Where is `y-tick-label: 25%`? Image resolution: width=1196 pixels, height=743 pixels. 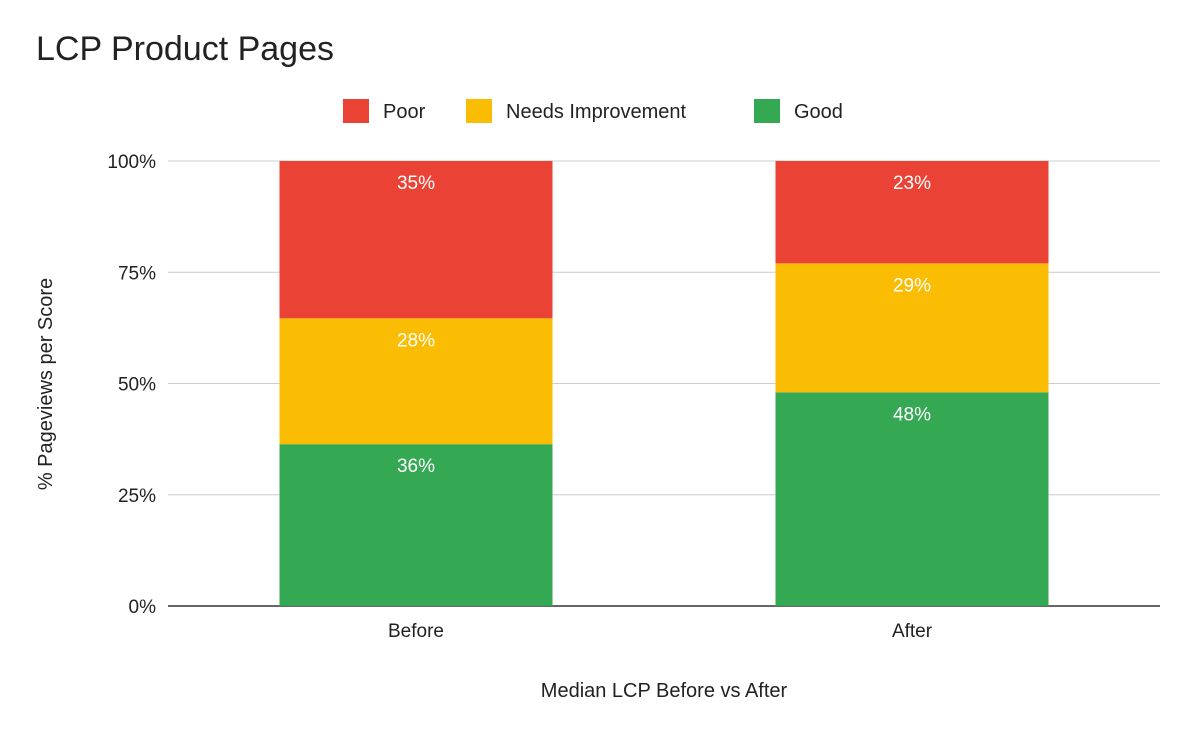
y-tick-label: 25% is located at coordinates (137, 496).